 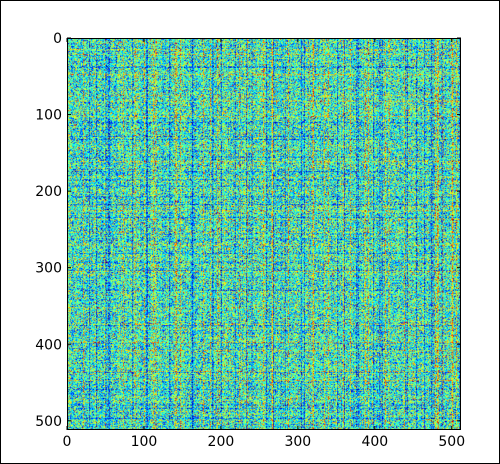 I want to click on x-tick-label: 100, so click(x=144, y=442).